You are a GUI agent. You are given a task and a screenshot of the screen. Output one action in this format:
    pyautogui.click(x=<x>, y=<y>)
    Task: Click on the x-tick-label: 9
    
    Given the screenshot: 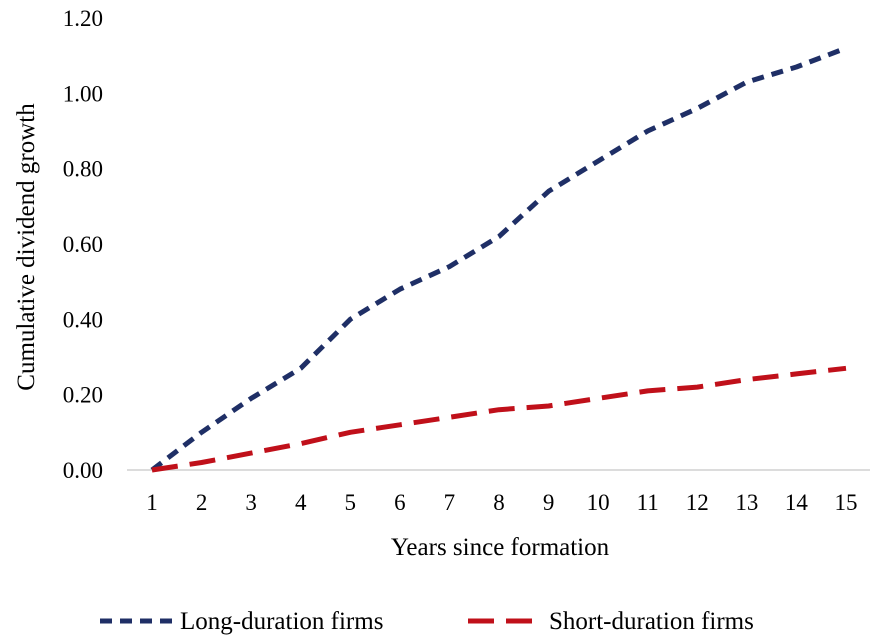 What is the action you would take?
    pyautogui.click(x=549, y=502)
    